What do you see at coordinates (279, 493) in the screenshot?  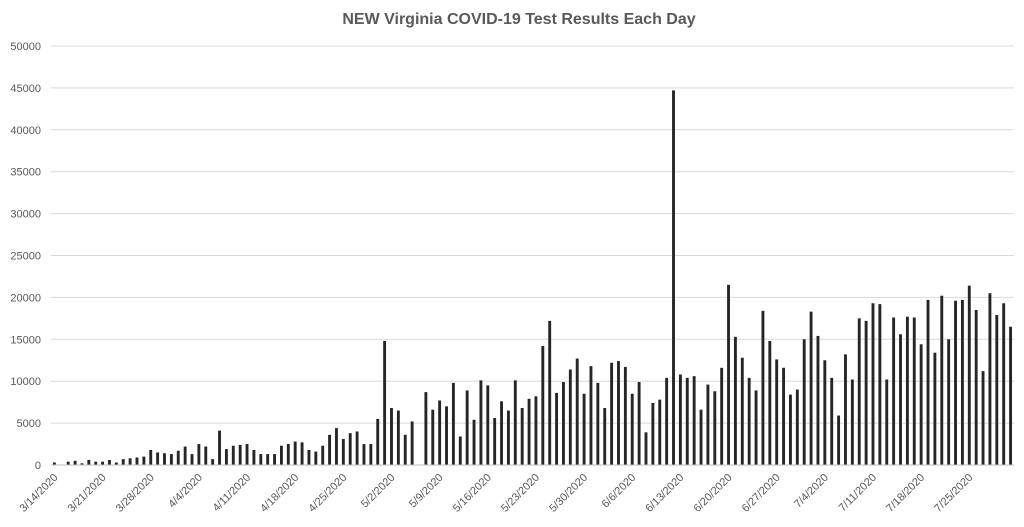 I see `x-tick-label: 4/18/2020` at bounding box center [279, 493].